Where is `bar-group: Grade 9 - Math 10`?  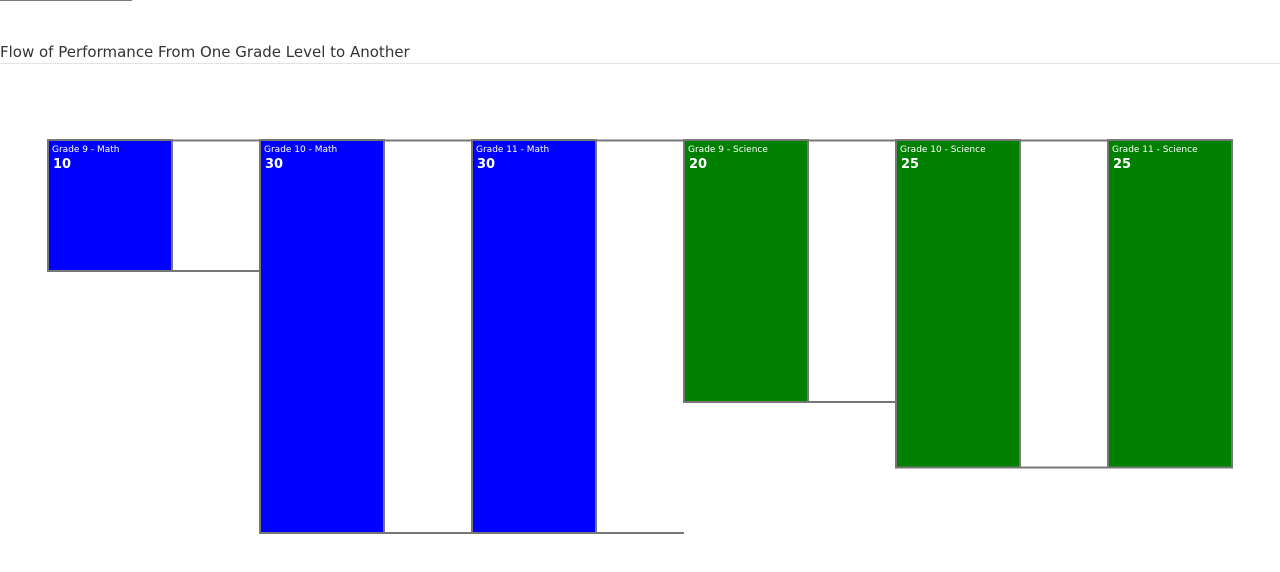
bar-group: Grade 9 - Math 10 is located at coordinates (110, 205).